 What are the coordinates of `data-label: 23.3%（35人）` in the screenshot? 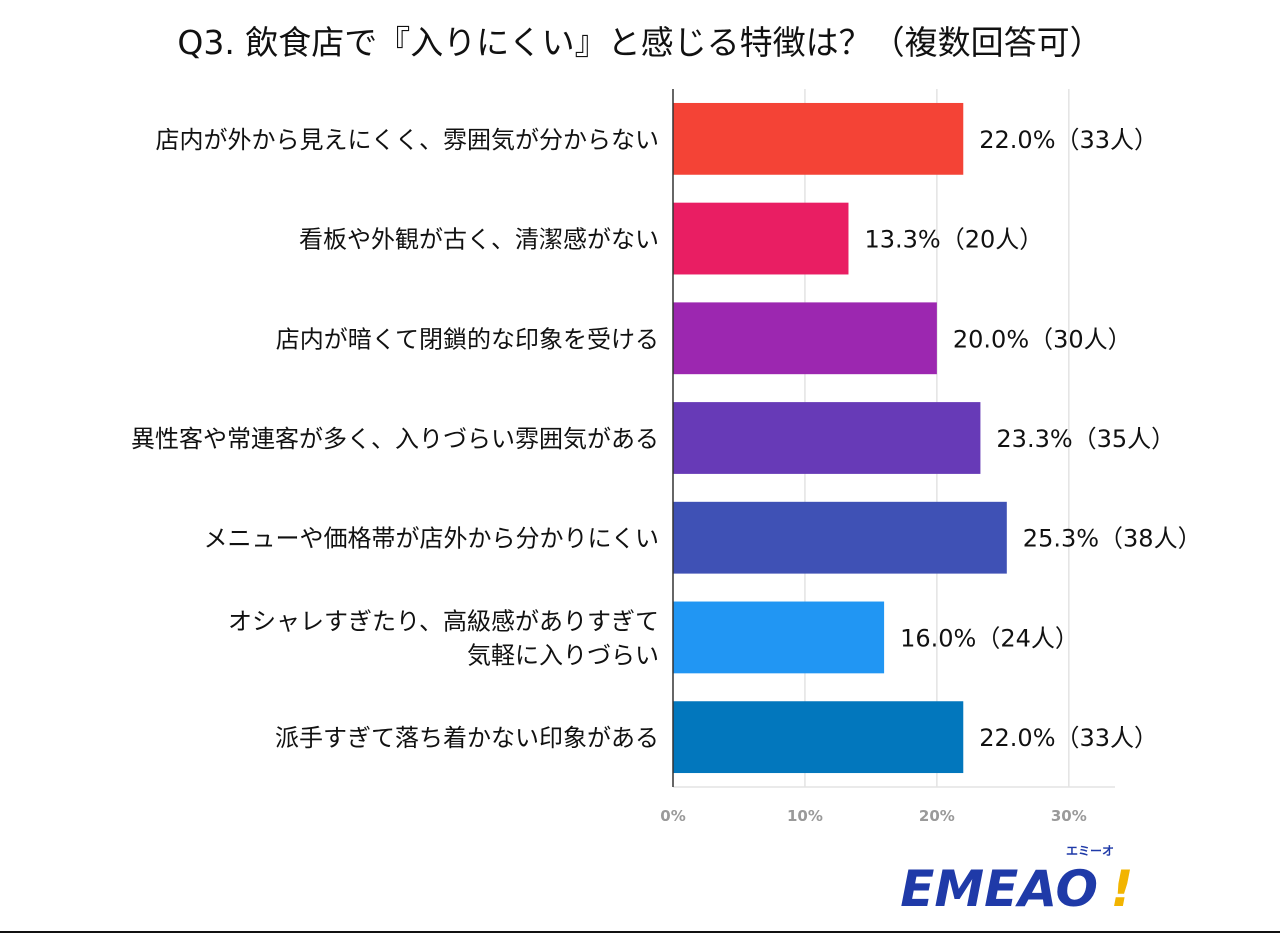 It's located at (1085, 439).